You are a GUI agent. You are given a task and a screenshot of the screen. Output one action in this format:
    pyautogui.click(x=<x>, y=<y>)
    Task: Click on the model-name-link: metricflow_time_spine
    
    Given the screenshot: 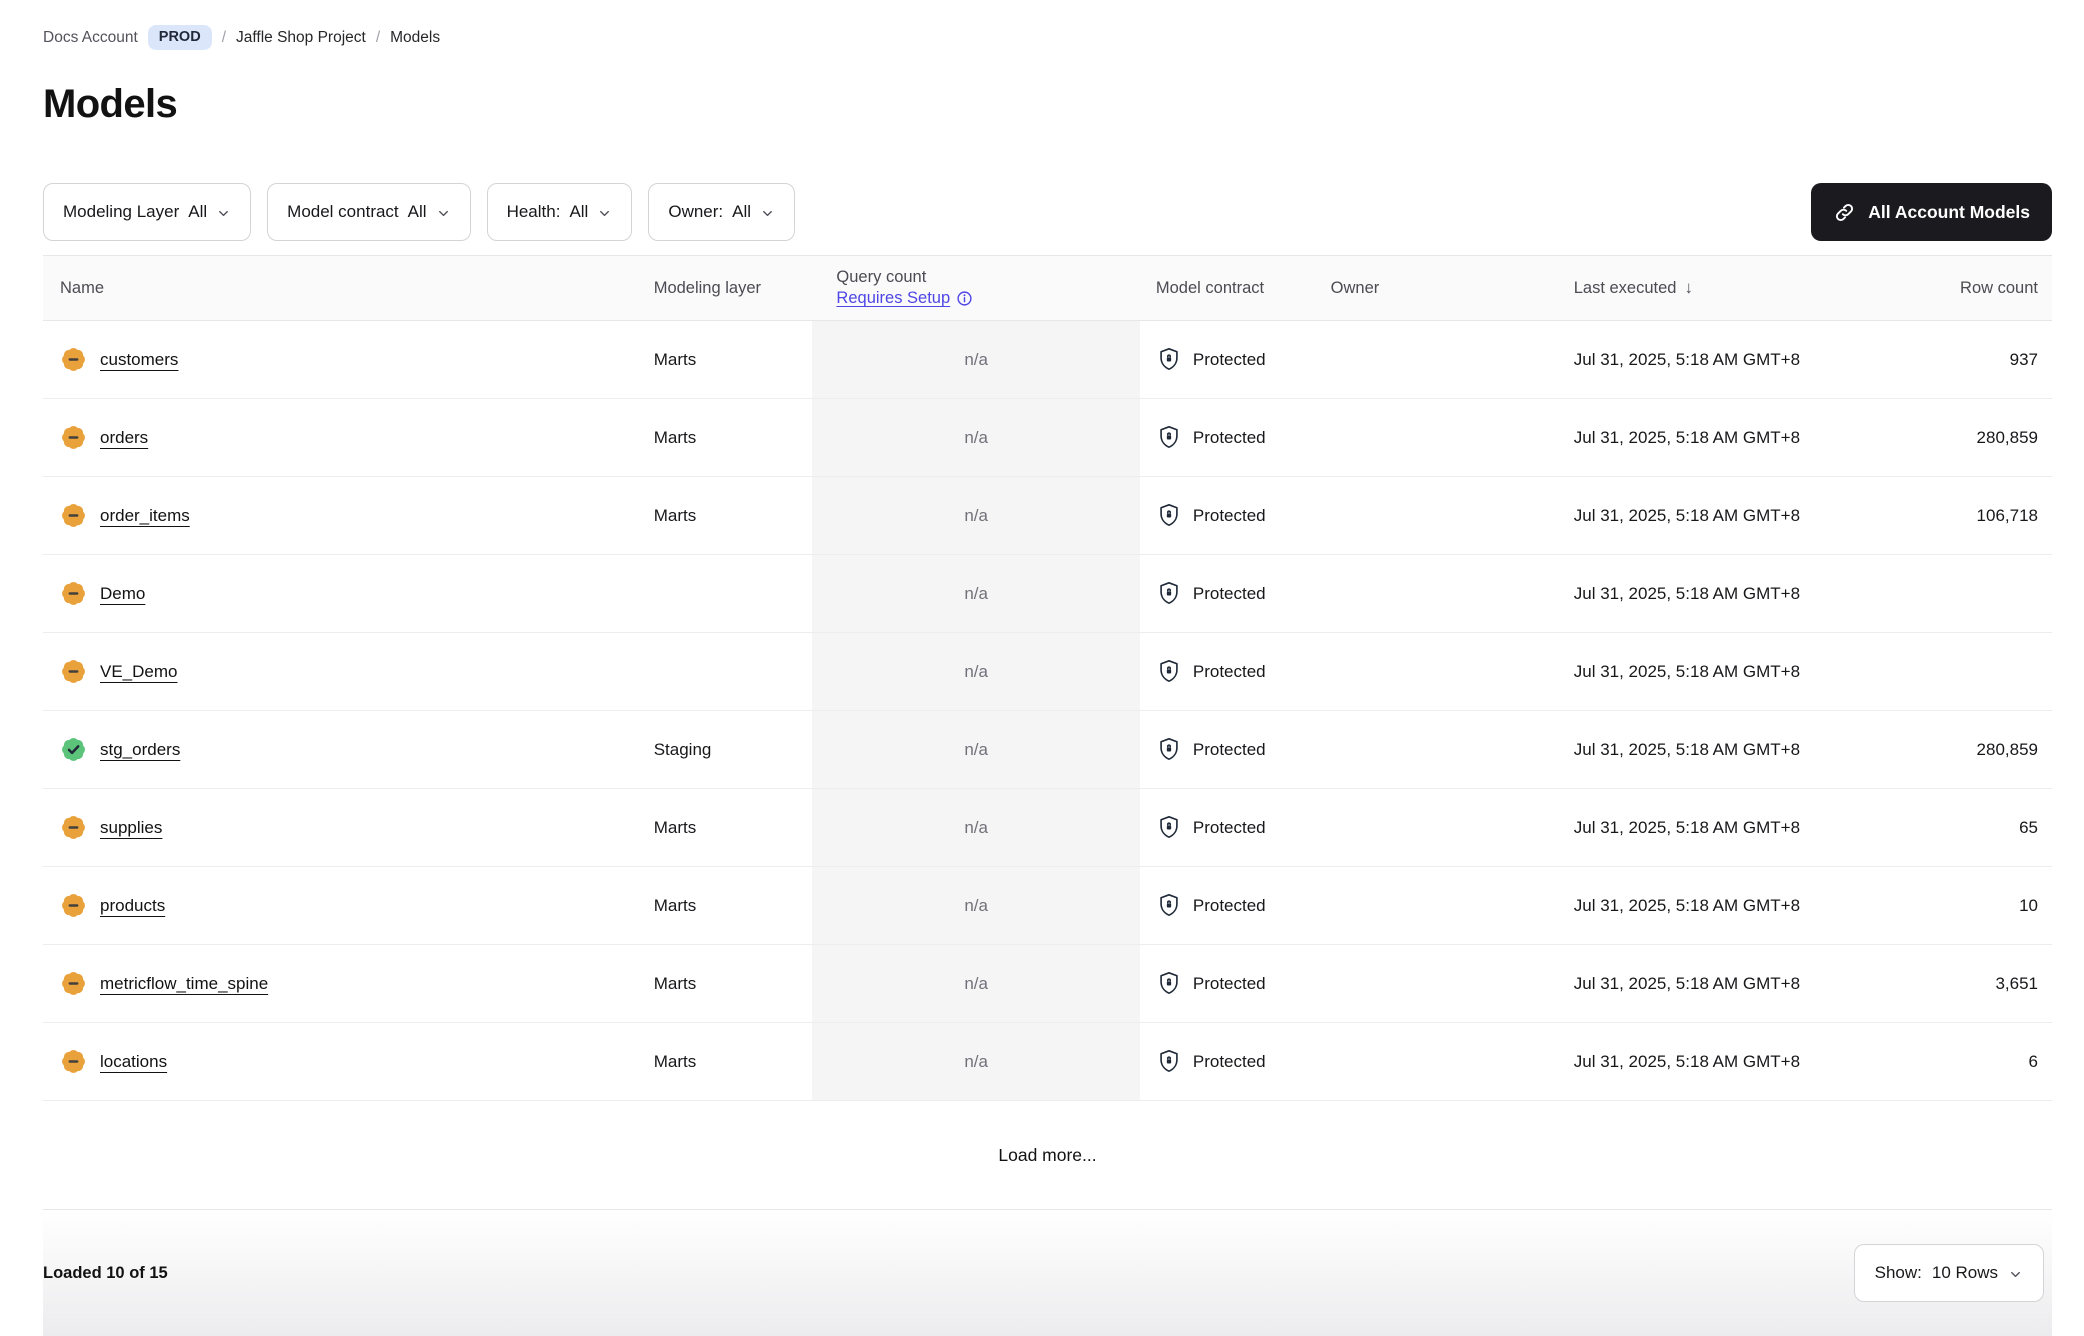 What is the action you would take?
    pyautogui.click(x=184, y=983)
    